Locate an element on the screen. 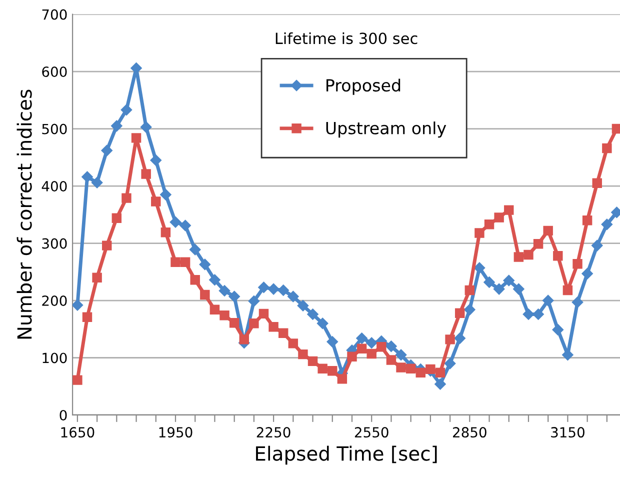 This screenshot has width=620, height=477. x-tick-label: 3150 is located at coordinates (567, 432).